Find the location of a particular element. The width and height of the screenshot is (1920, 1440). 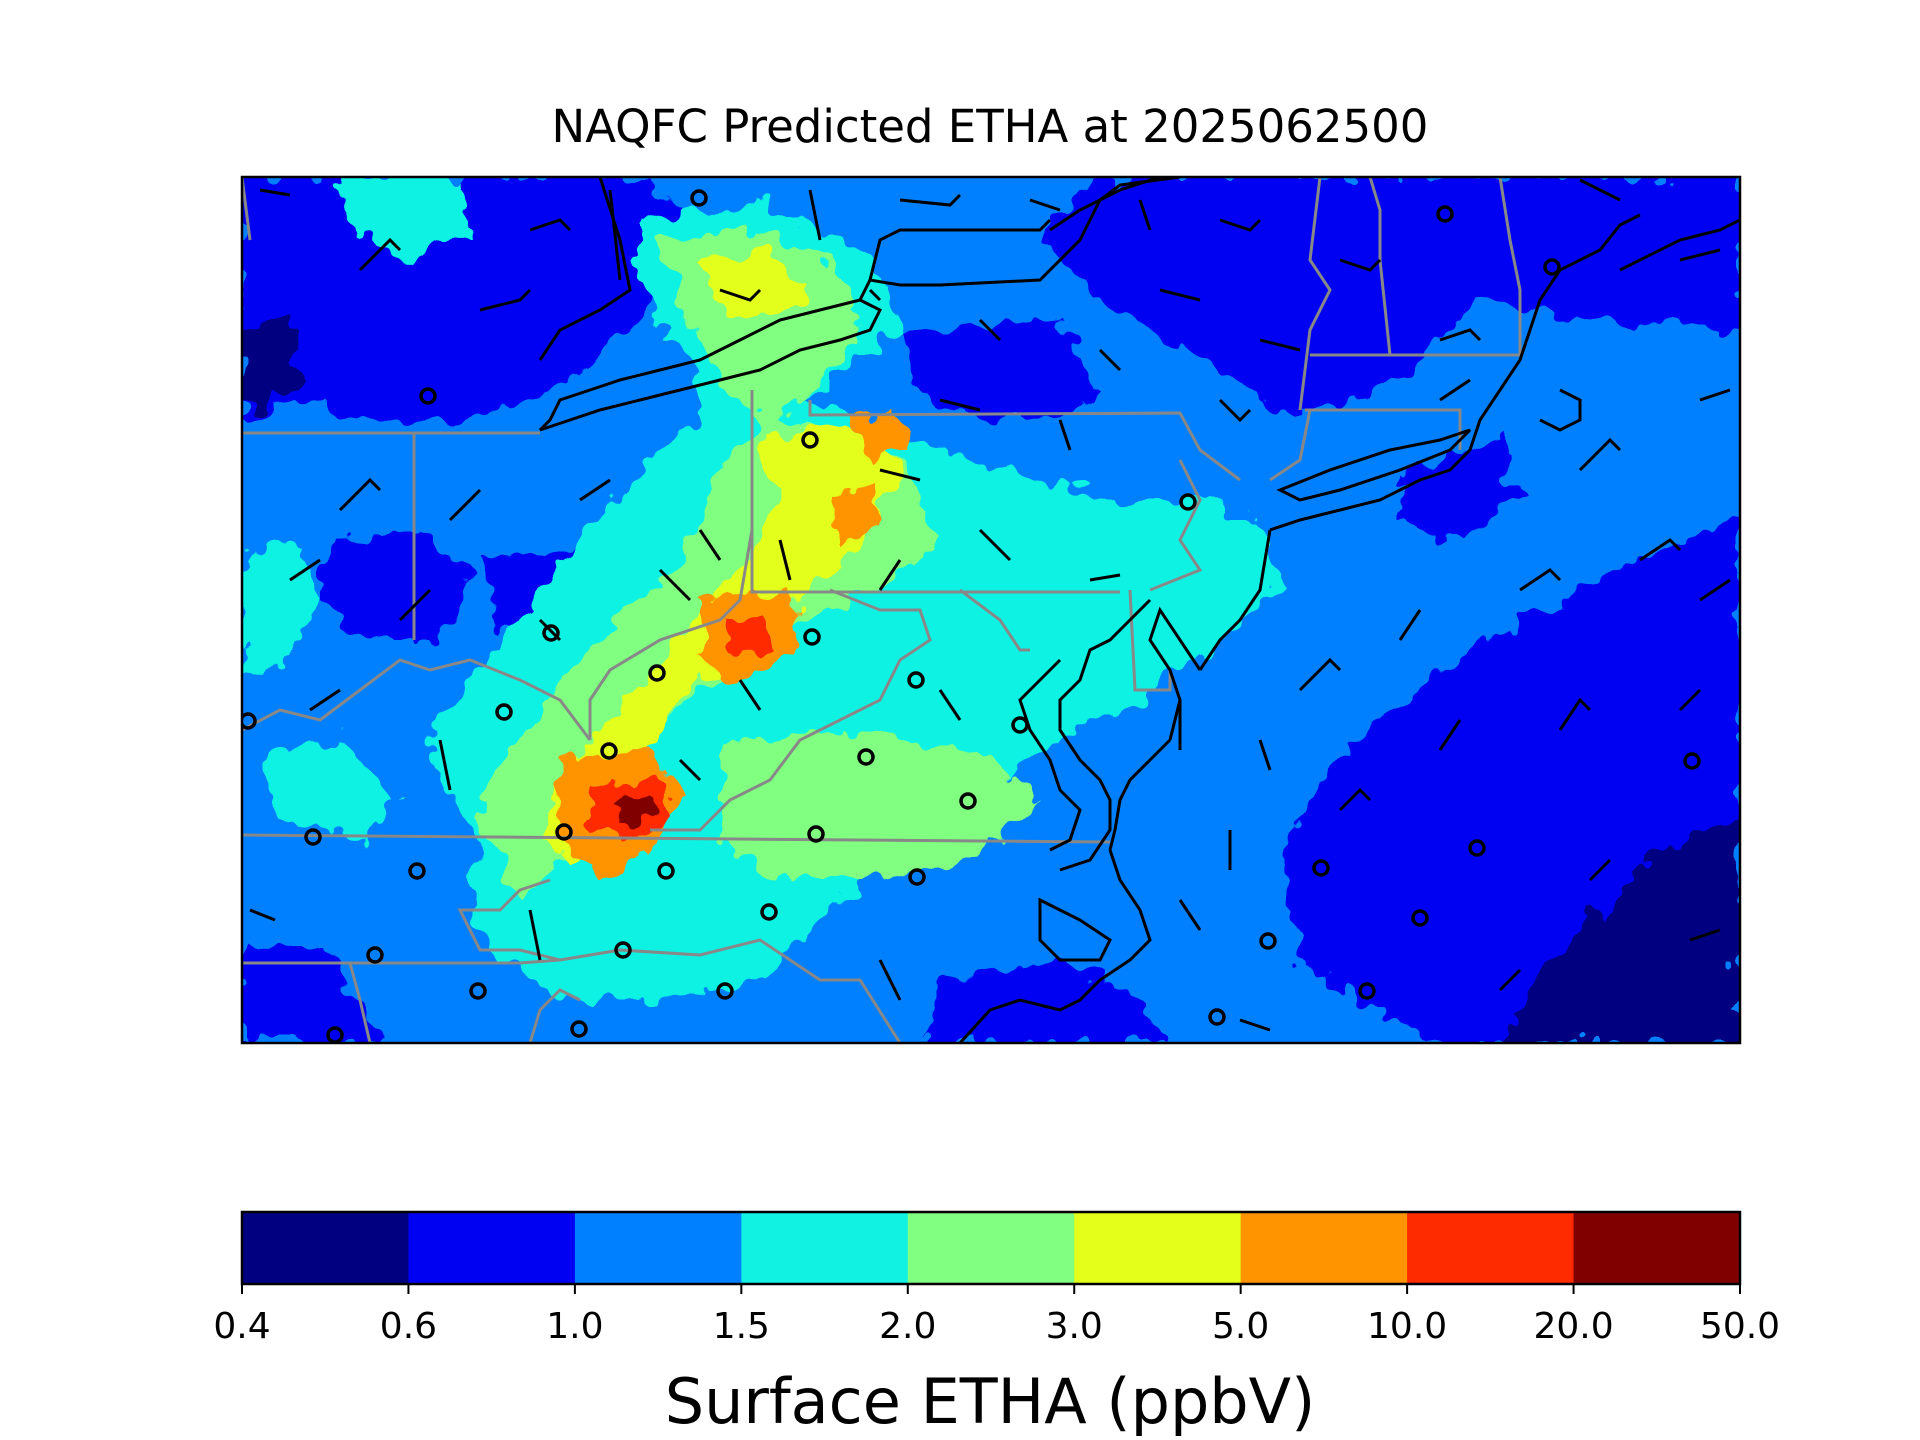

field-region-lowest-se is located at coordinates (1620, 931).